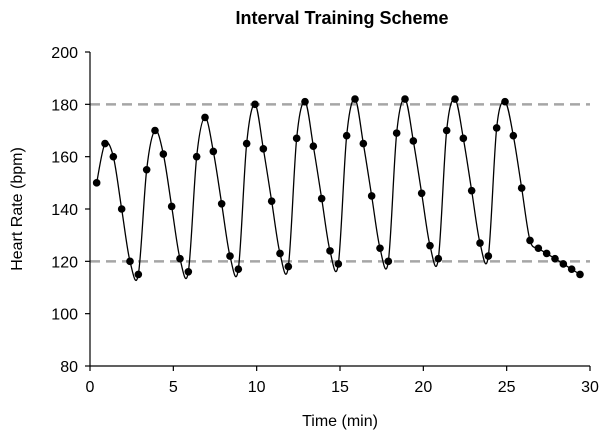  Describe the element at coordinates (173, 387) in the screenshot. I see `x-tick-label-5: 5` at that location.